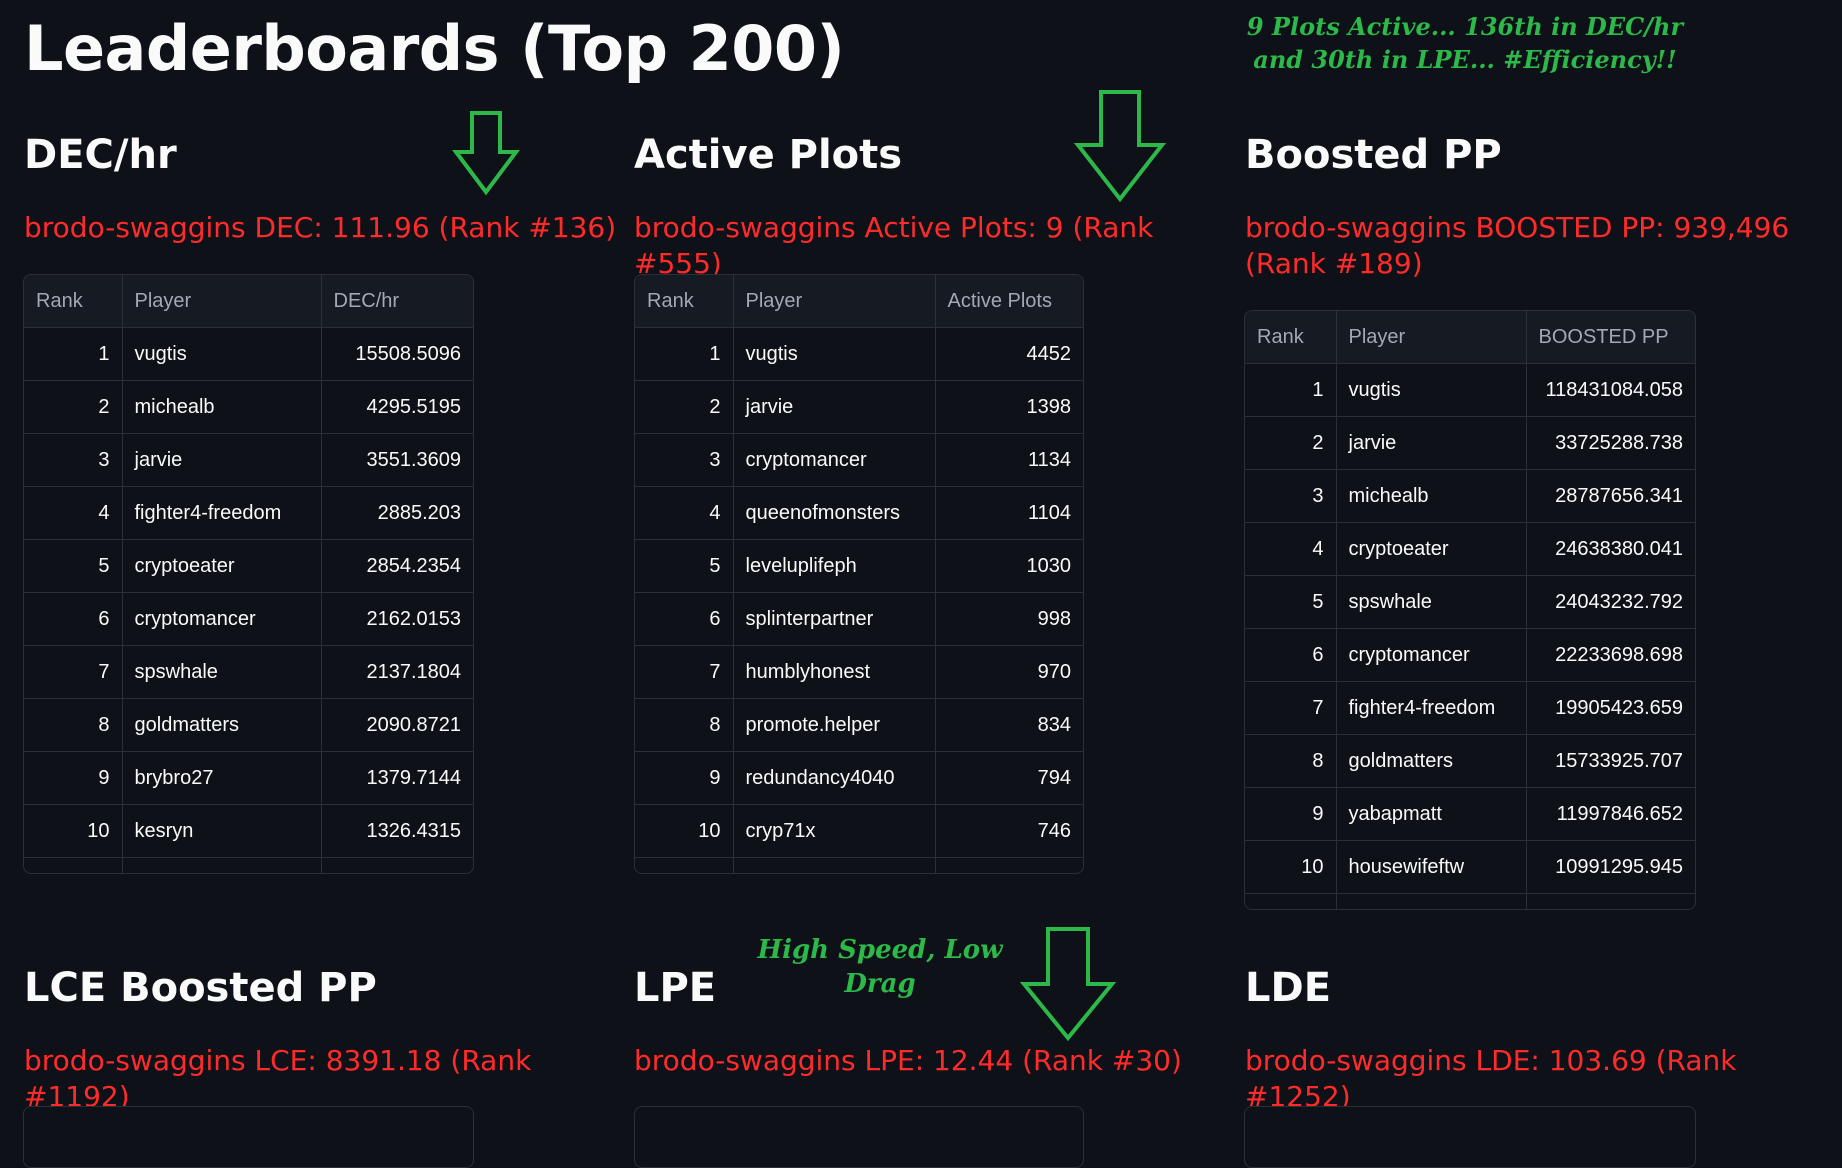 The height and width of the screenshot is (1168, 1842). I want to click on column-header-value: Active Plots, so click(1009, 301).